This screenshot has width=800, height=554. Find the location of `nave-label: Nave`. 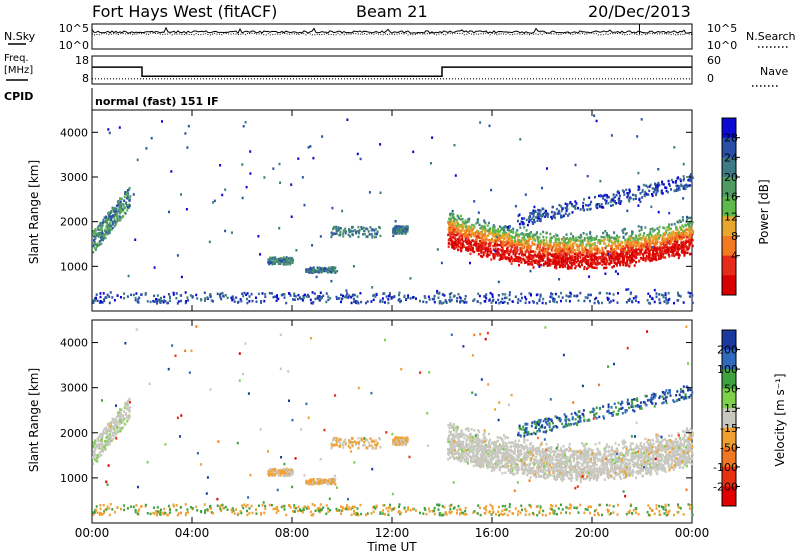

nave-label: Nave is located at coordinates (774, 71).